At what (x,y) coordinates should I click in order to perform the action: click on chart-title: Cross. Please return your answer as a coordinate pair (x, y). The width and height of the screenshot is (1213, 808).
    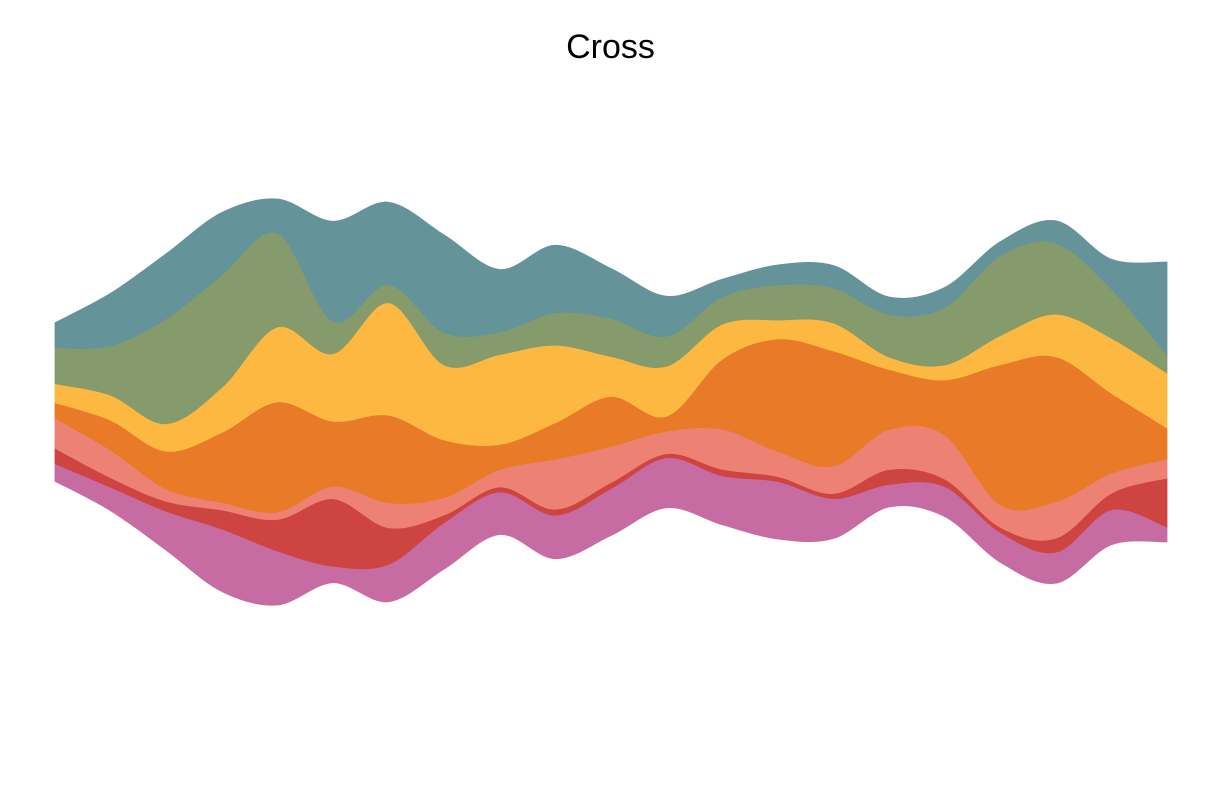
    Looking at the image, I should click on (610, 47).